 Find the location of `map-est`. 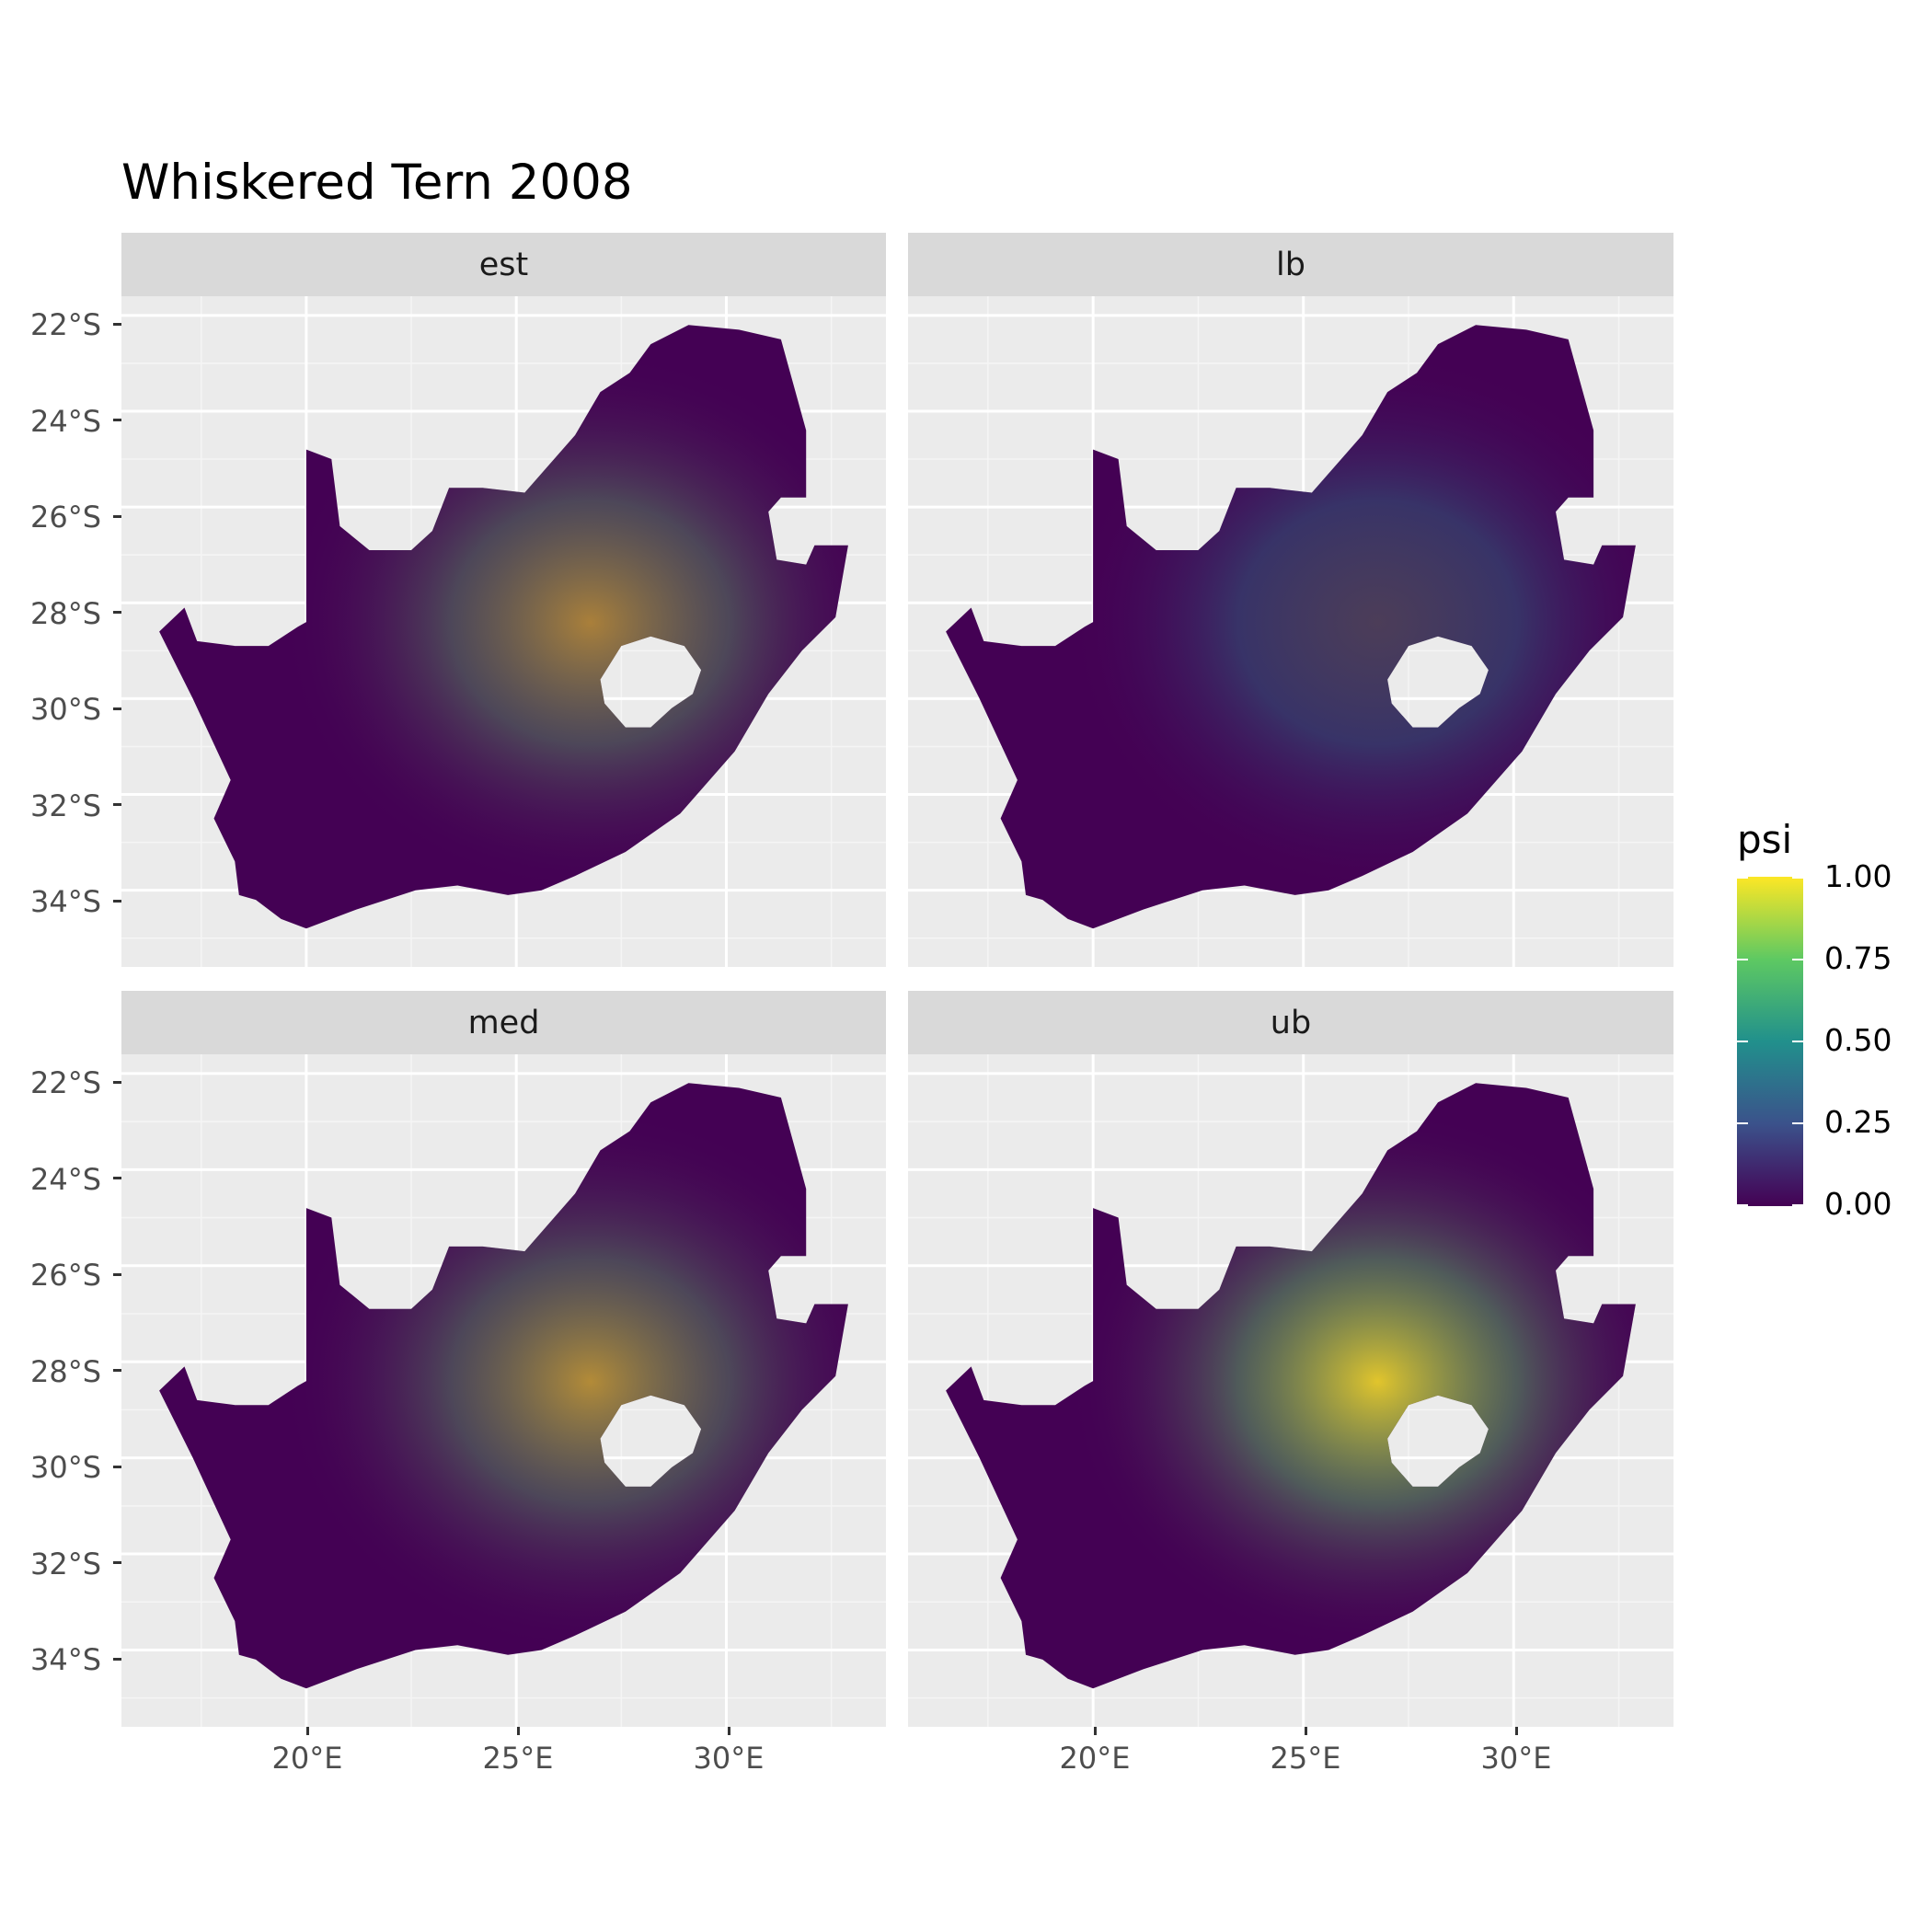

map-est is located at coordinates (503, 631).